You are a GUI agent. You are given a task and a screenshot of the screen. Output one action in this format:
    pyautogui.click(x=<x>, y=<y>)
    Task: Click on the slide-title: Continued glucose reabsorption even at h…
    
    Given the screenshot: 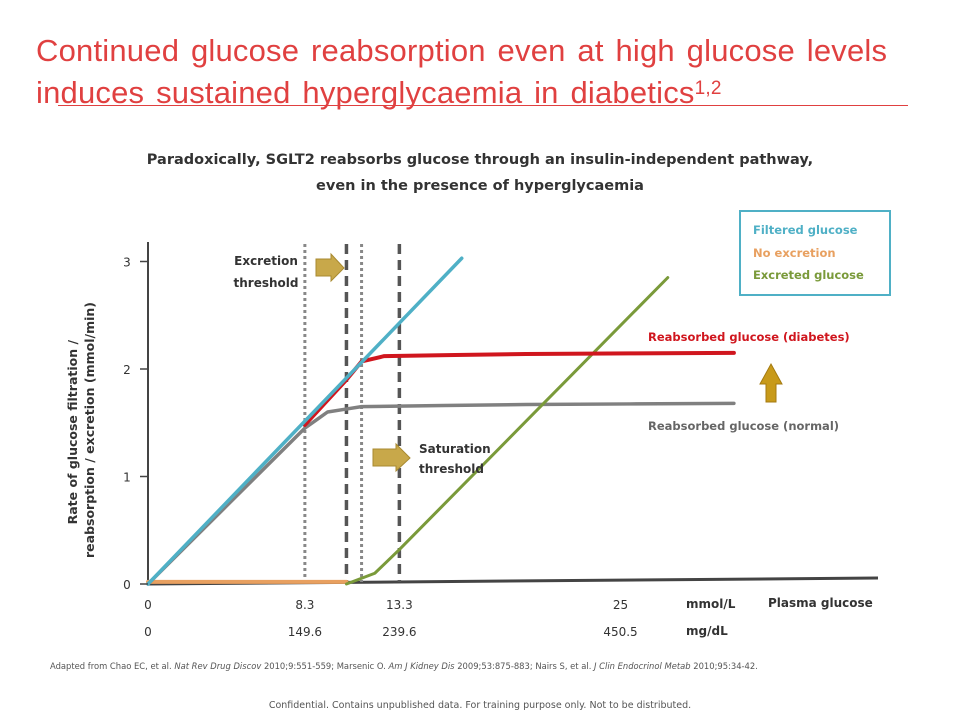 What is the action you would take?
    pyautogui.click(x=481, y=72)
    